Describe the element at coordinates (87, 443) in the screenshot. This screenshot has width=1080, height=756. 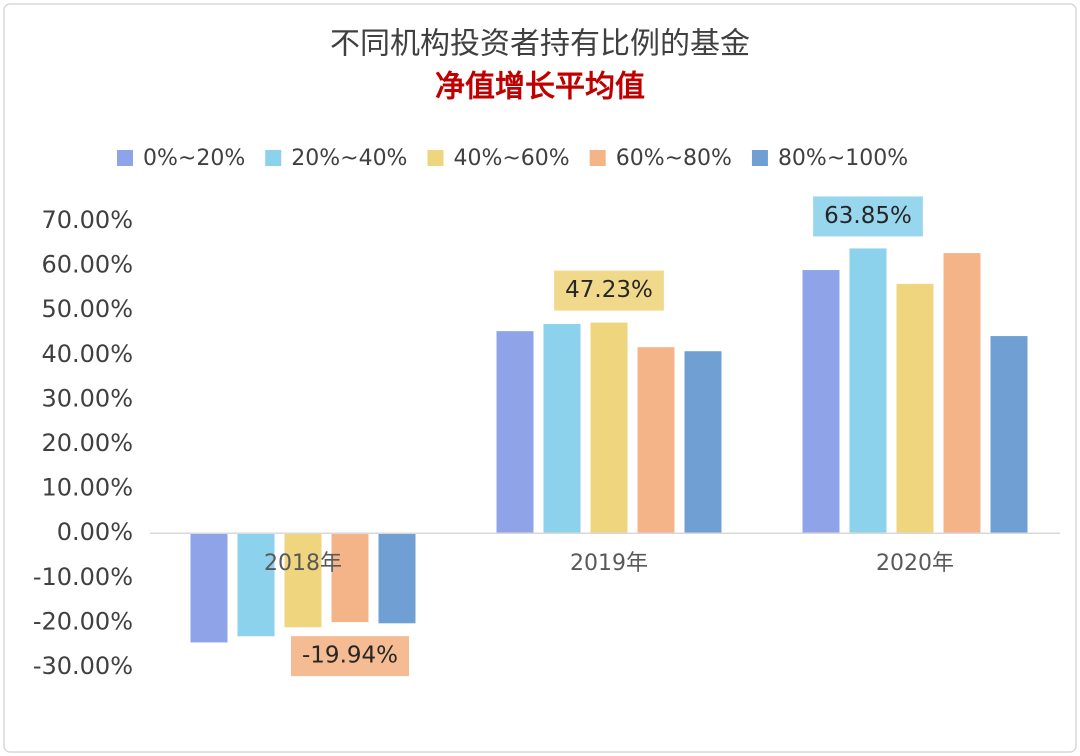
I see `y-tick-label: 20.00%` at that location.